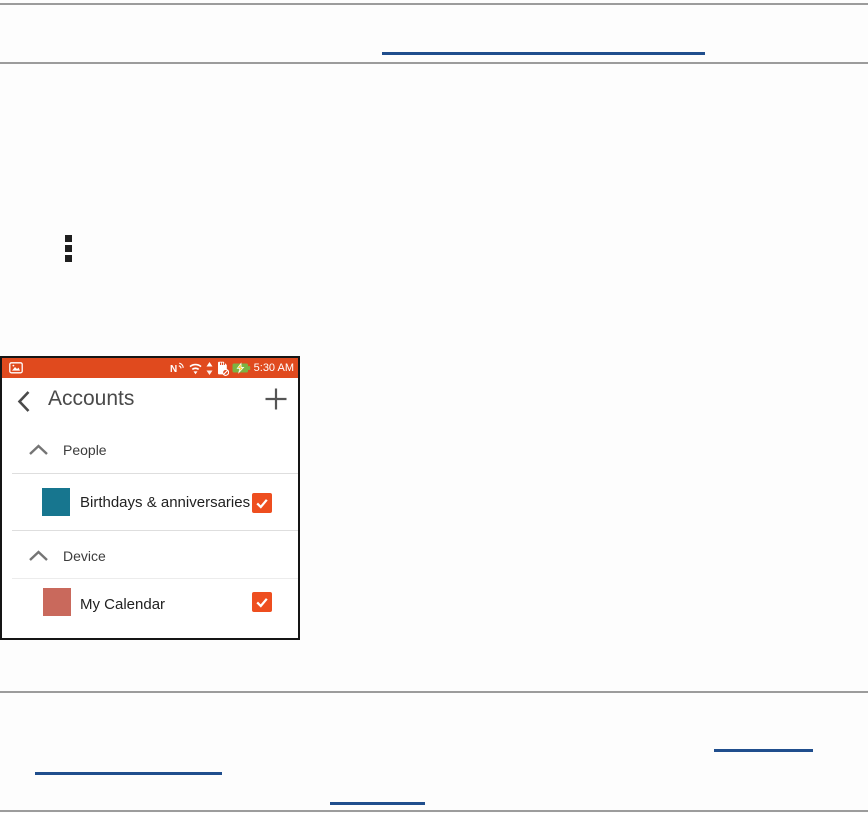  I want to click on back-chevron-icon, so click(23, 401).